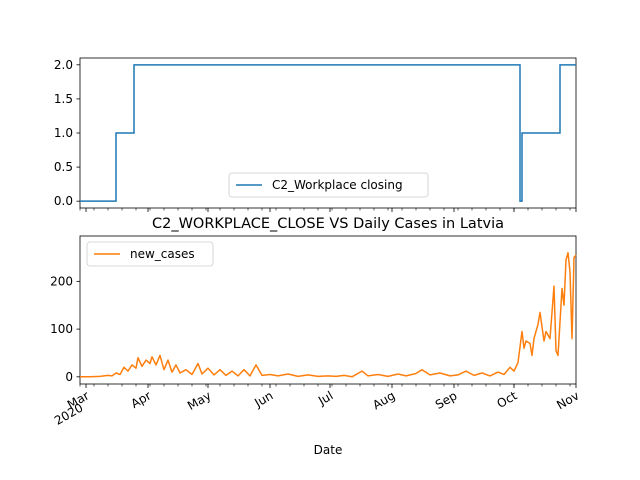 The image size is (640, 480). I want to click on y-tick-label: 2.0, so click(63, 65).